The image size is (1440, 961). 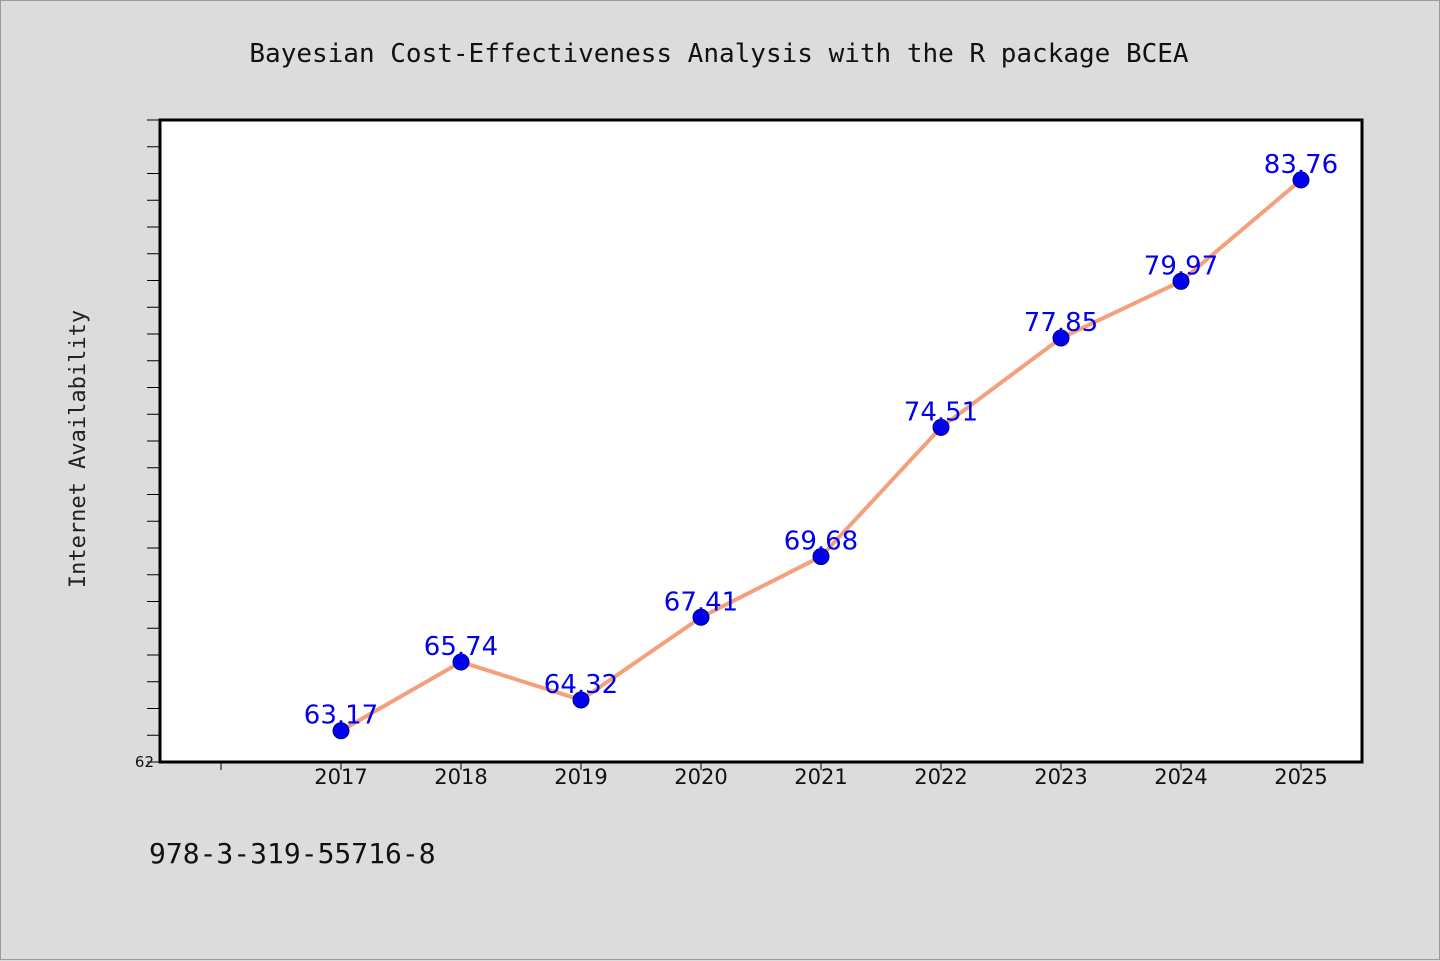 I want to click on x-tick-label: 2024, so click(x=1180, y=777).